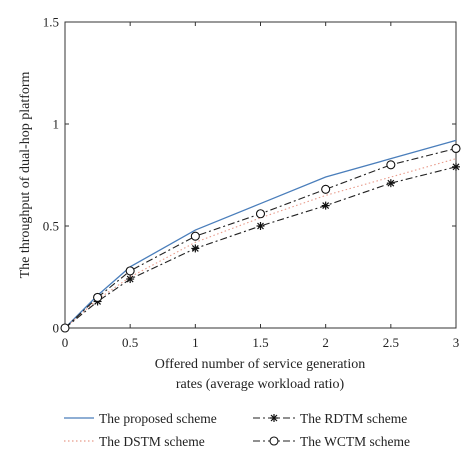 The width and height of the screenshot is (474, 466). Describe the element at coordinates (51, 22) in the screenshot. I see `y-tick-label: 1.5` at that location.